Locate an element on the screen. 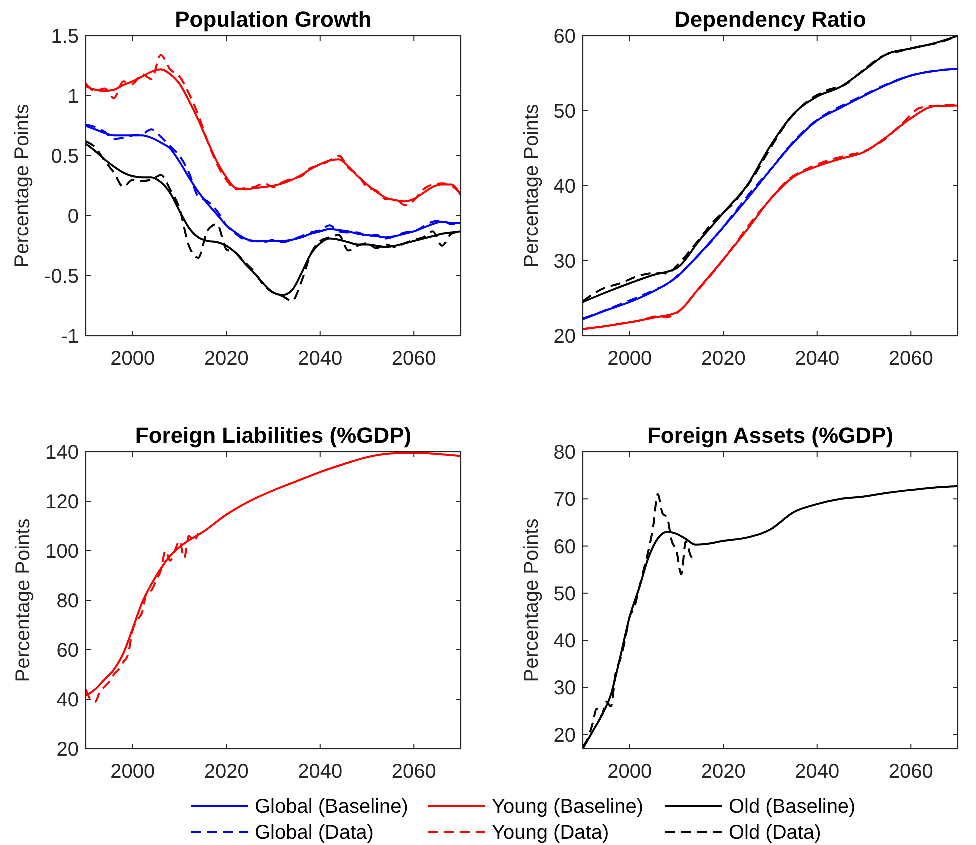  legend-label: Old (Baseline) is located at coordinates (792, 807).